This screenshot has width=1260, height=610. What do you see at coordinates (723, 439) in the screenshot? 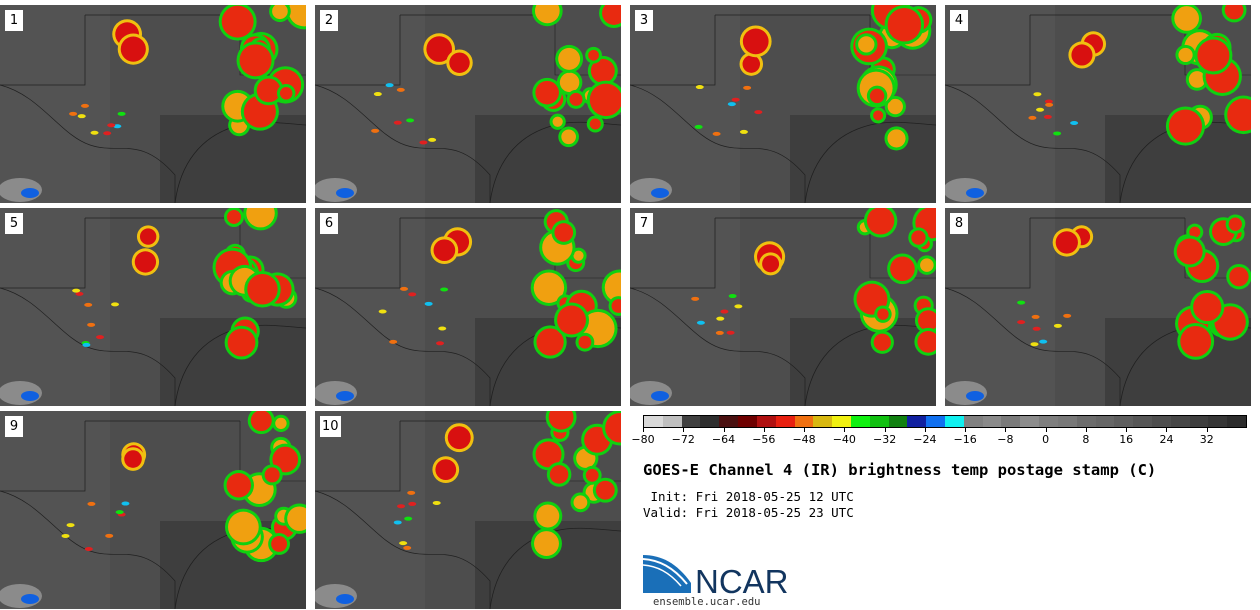
I see `colorbar-tick-label: −64` at bounding box center [723, 439].